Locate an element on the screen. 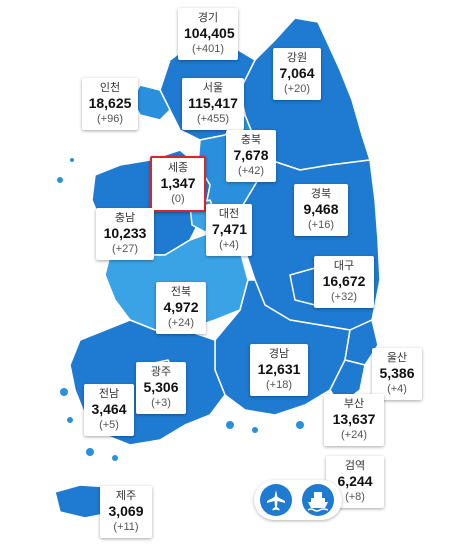  region-total: 5,386 is located at coordinates (397, 373).